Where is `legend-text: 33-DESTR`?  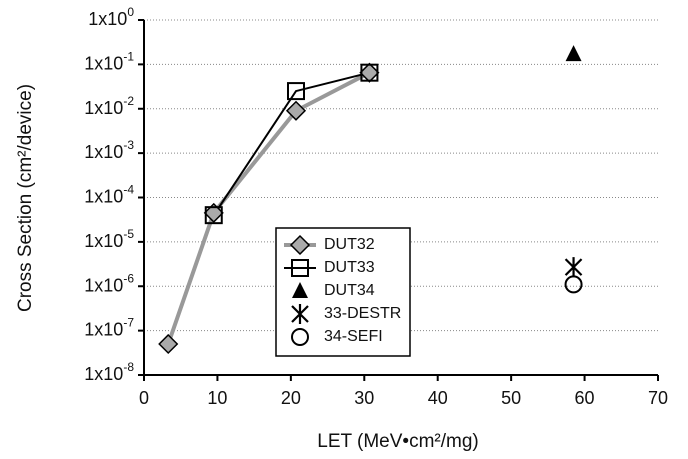
legend-text: 33-DESTR is located at coordinates (362, 313).